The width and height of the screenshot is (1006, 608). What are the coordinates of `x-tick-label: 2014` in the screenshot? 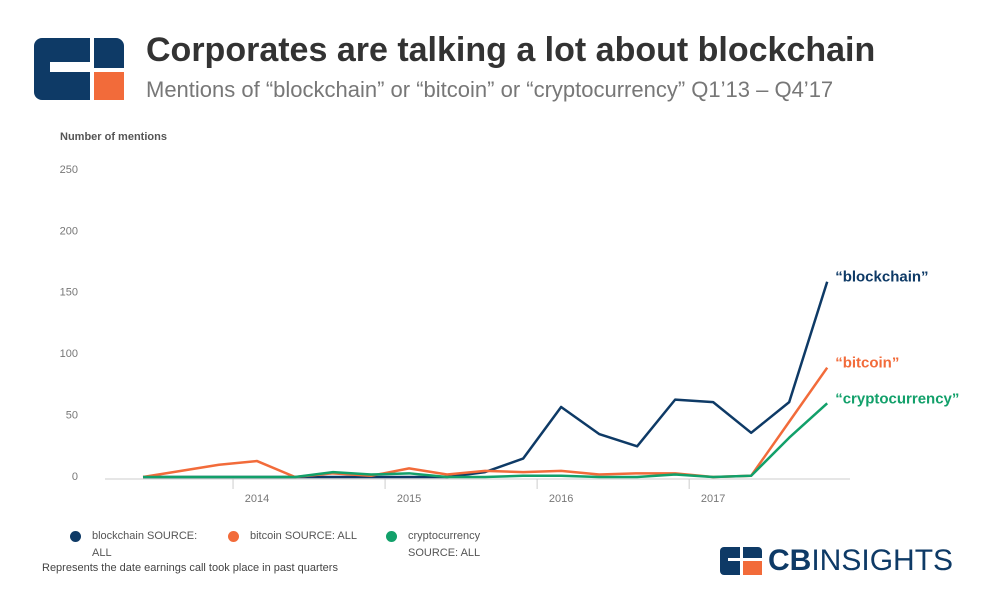 It's located at (257, 499).